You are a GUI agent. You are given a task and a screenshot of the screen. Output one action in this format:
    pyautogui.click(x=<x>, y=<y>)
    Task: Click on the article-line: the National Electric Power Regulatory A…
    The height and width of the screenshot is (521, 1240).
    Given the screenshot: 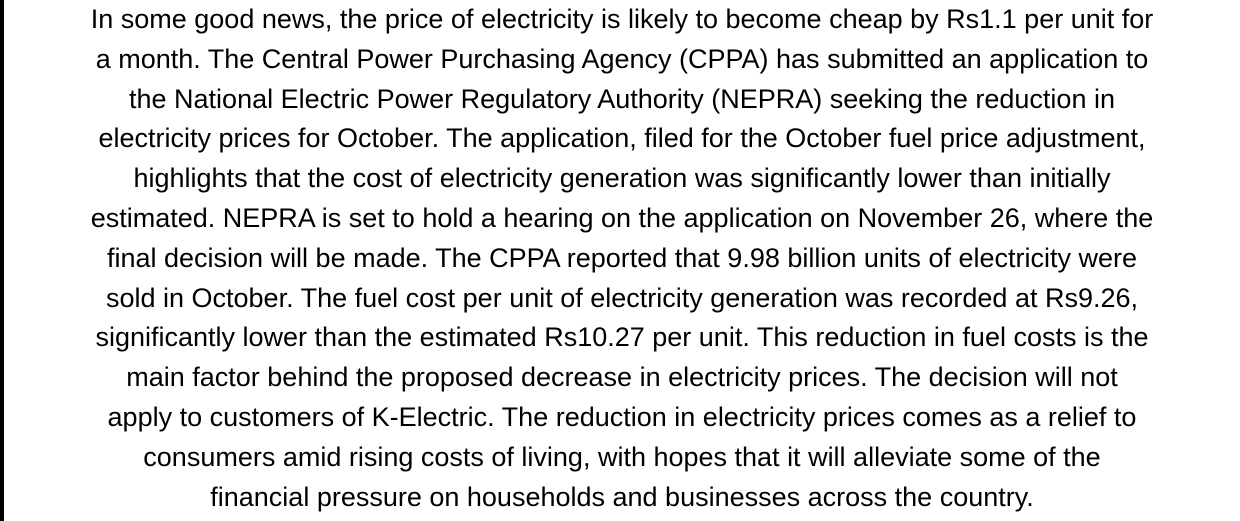 What is the action you would take?
    pyautogui.click(x=622, y=98)
    